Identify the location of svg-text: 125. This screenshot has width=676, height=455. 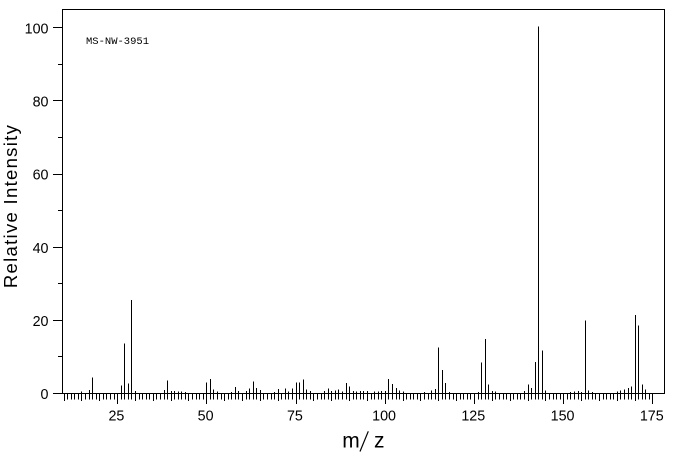
(473, 417).